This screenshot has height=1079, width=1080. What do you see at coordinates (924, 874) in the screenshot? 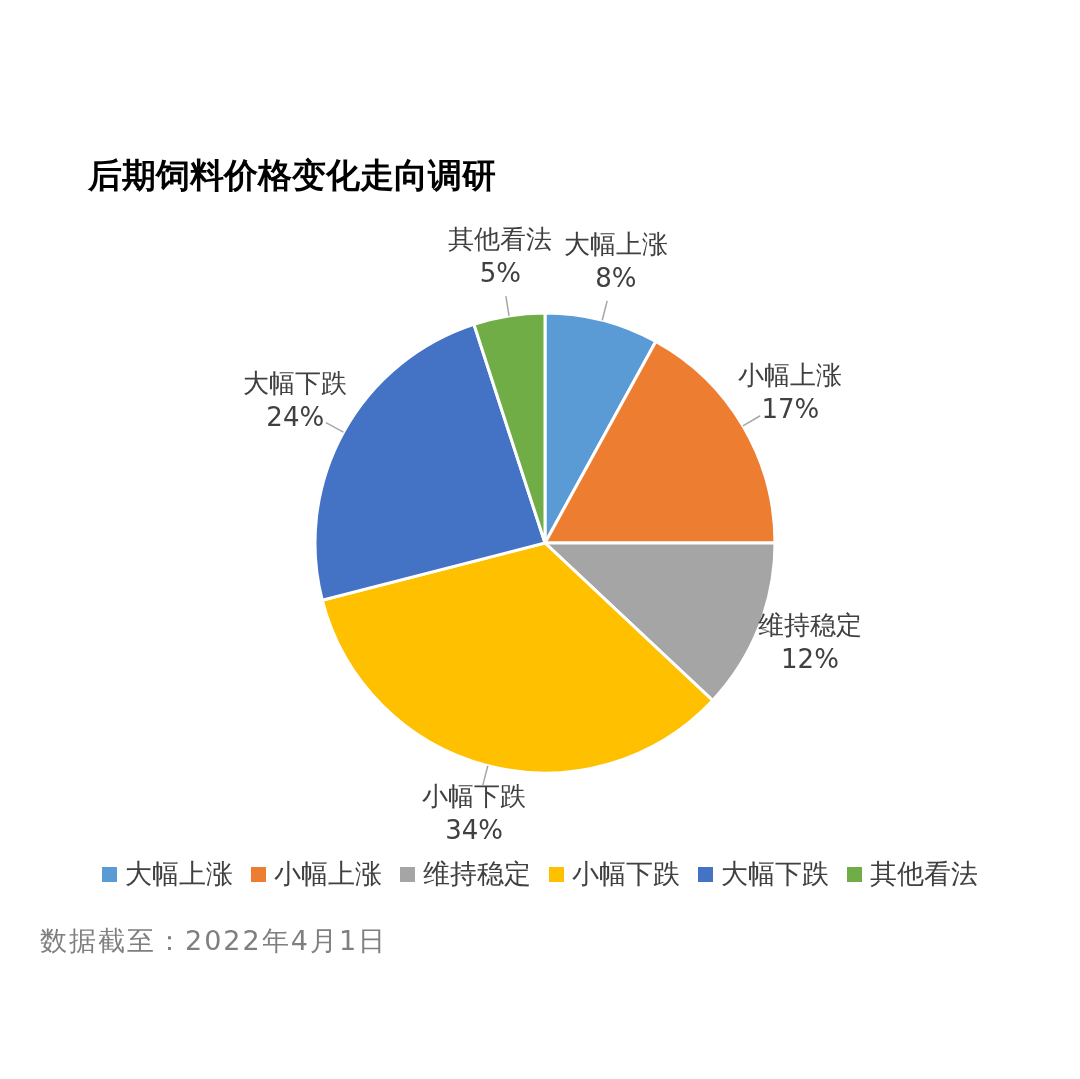
I see `legend-label: 其他看法` at bounding box center [924, 874].